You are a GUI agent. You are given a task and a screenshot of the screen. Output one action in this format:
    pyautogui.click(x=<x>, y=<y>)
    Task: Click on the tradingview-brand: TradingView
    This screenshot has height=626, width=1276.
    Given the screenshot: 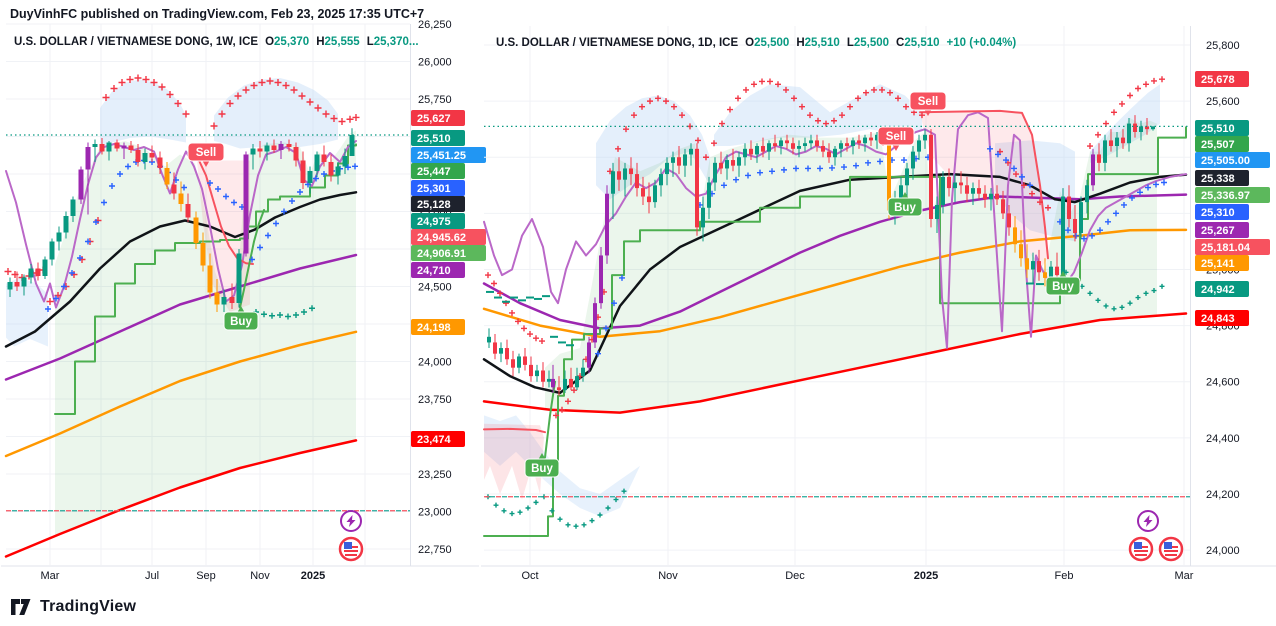 What is the action you would take?
    pyautogui.click(x=88, y=606)
    